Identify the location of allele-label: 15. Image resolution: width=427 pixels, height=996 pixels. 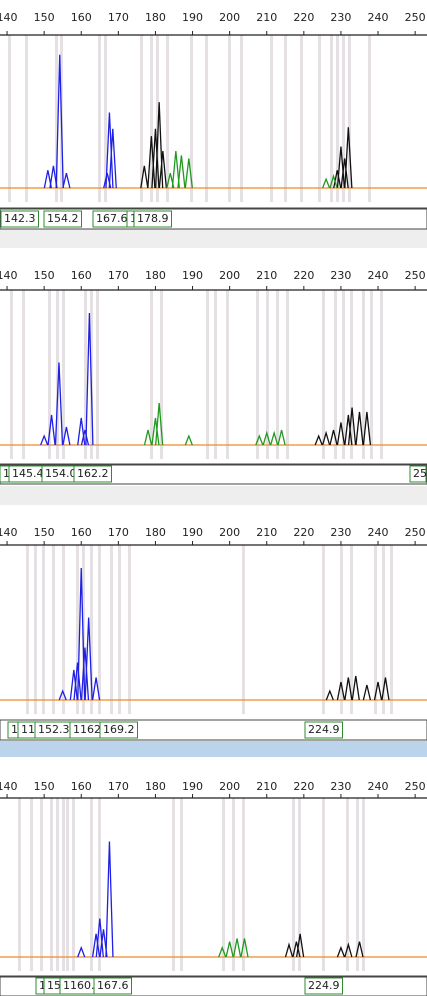
(54, 985).